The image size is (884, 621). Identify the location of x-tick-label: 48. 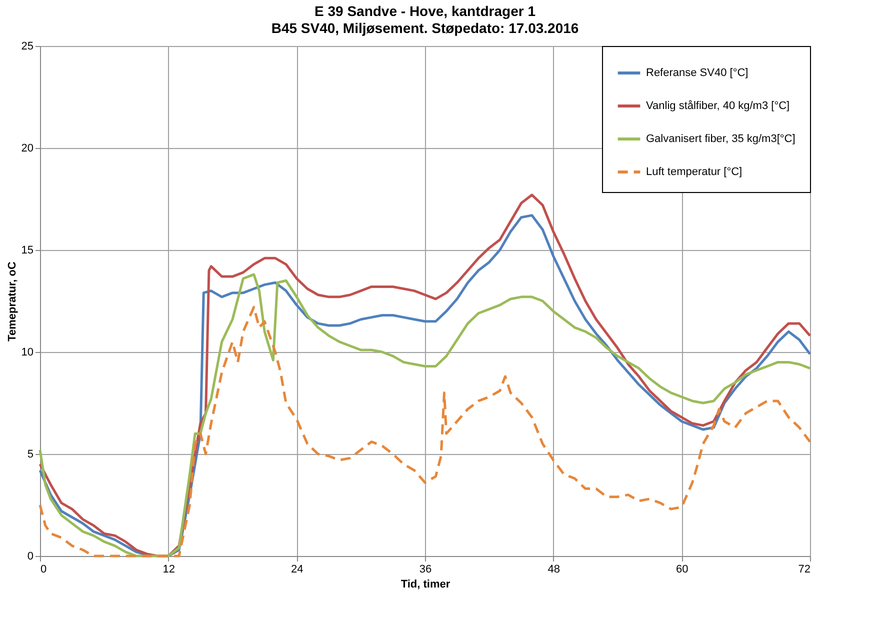
(554, 570).